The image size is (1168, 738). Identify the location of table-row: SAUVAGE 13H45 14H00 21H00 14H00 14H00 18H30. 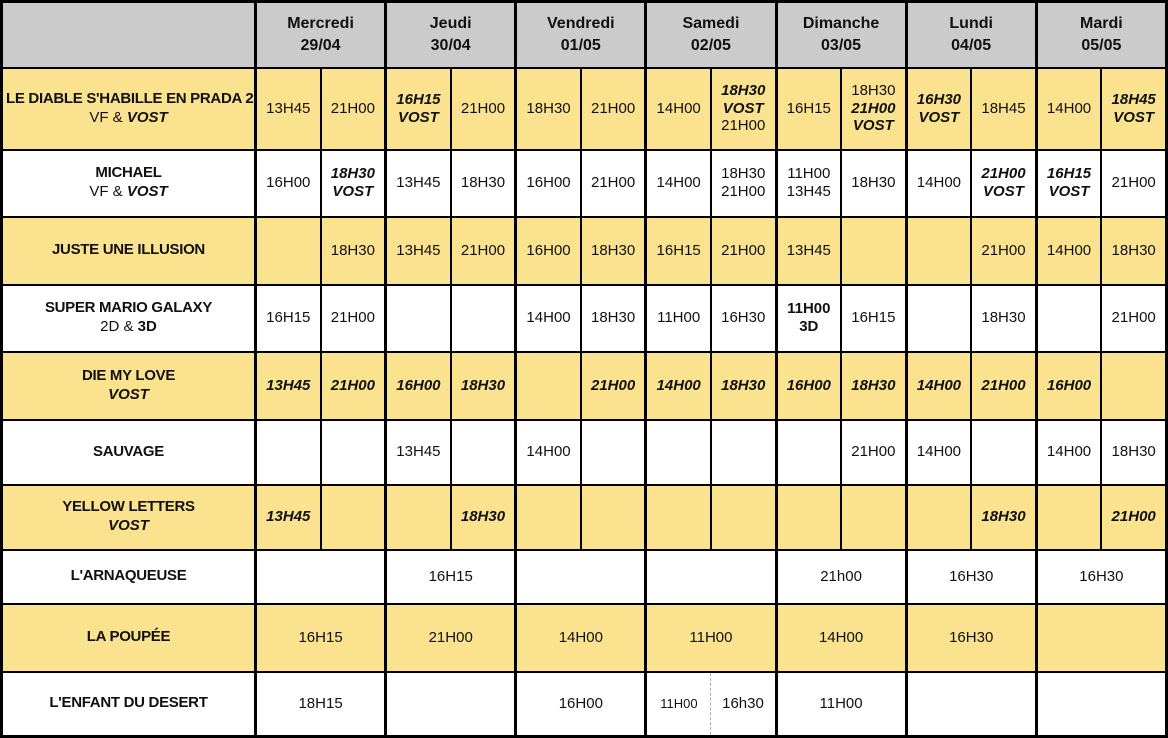
(584, 452).